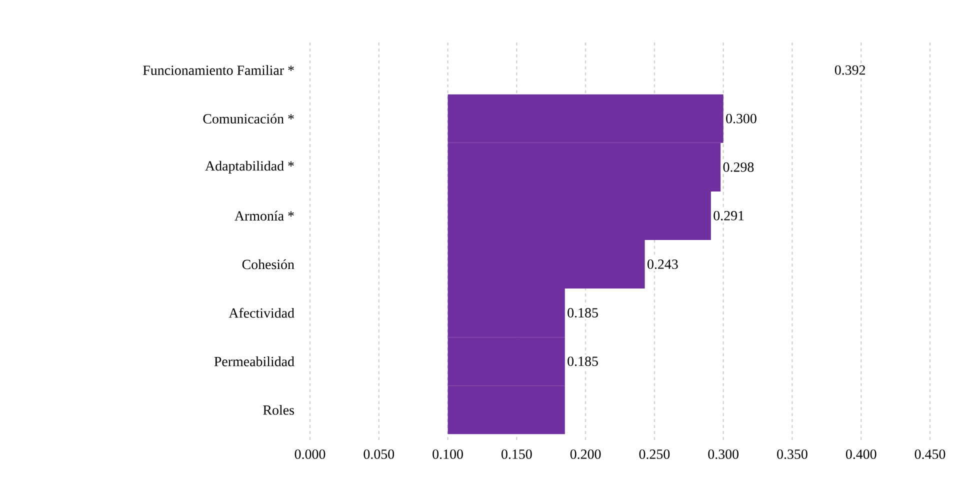 The height and width of the screenshot is (488, 976). I want to click on y-tick-label: Permeabilidad, so click(254, 361).